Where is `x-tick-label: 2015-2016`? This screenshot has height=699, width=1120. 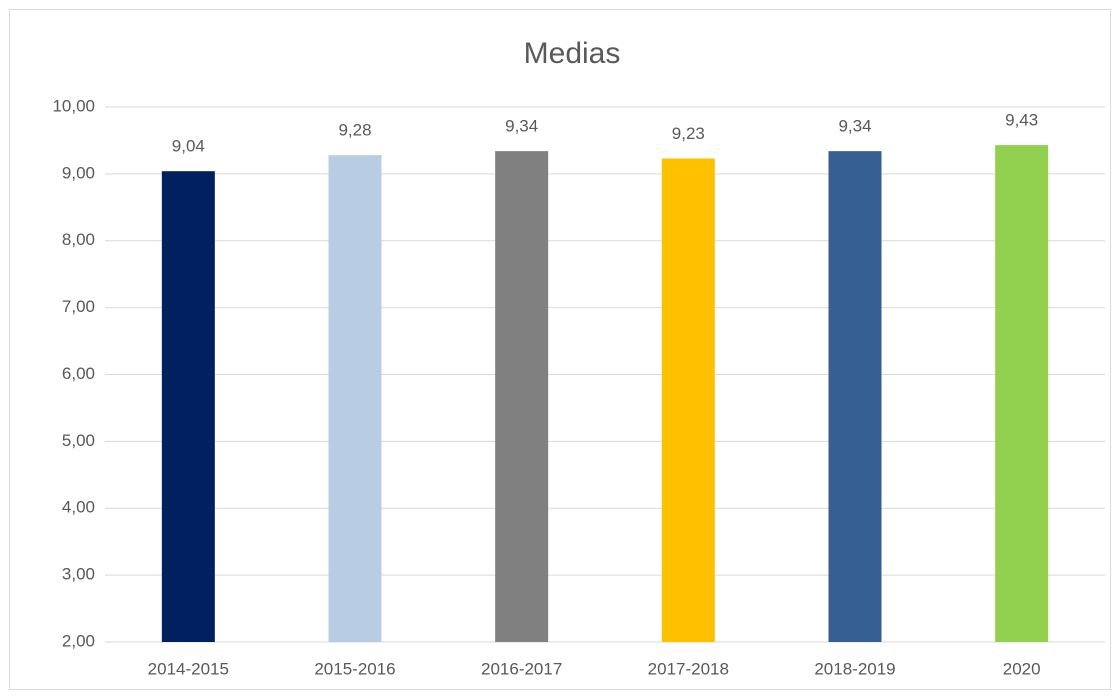 x-tick-label: 2015-2016 is located at coordinates (354, 668).